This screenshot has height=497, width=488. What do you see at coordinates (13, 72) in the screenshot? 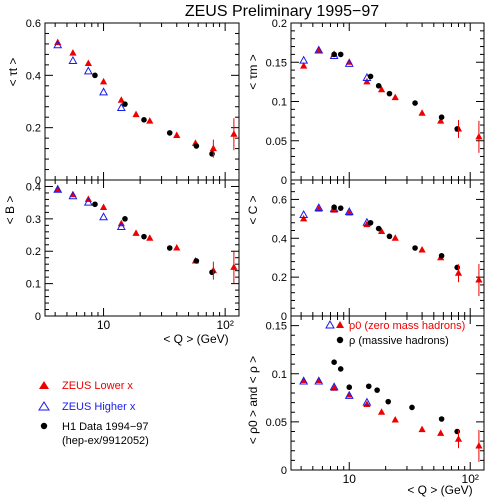
I see `ylabel-tau-t: < τt >` at bounding box center [13, 72].